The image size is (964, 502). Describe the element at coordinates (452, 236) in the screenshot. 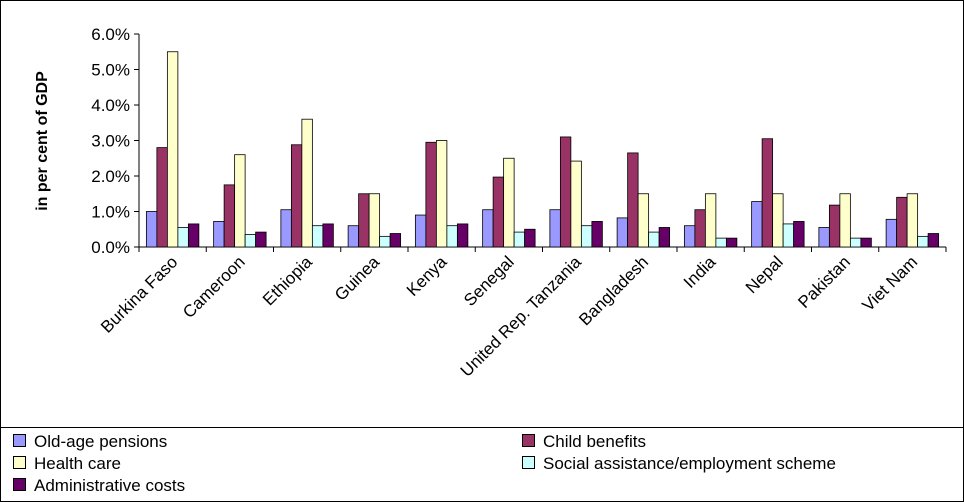

I see `bar-social-assistance-employment-scheme-kenya` at that location.